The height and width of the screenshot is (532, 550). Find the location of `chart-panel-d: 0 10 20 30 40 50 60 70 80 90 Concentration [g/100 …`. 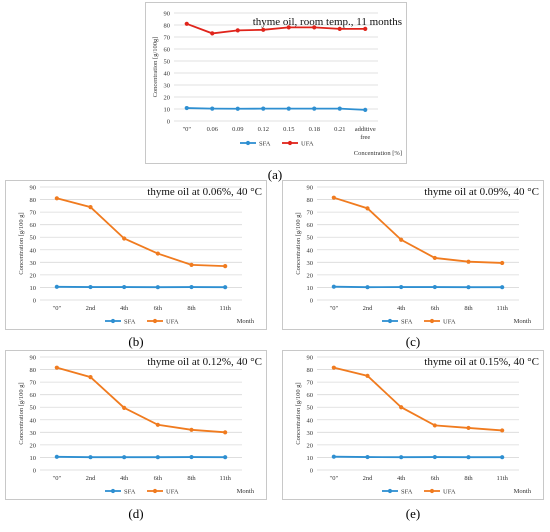

chart-panel-d: 0 10 20 30 40 50 60 70 80 90 Concentration [g/100 … is located at coordinates (136, 425).